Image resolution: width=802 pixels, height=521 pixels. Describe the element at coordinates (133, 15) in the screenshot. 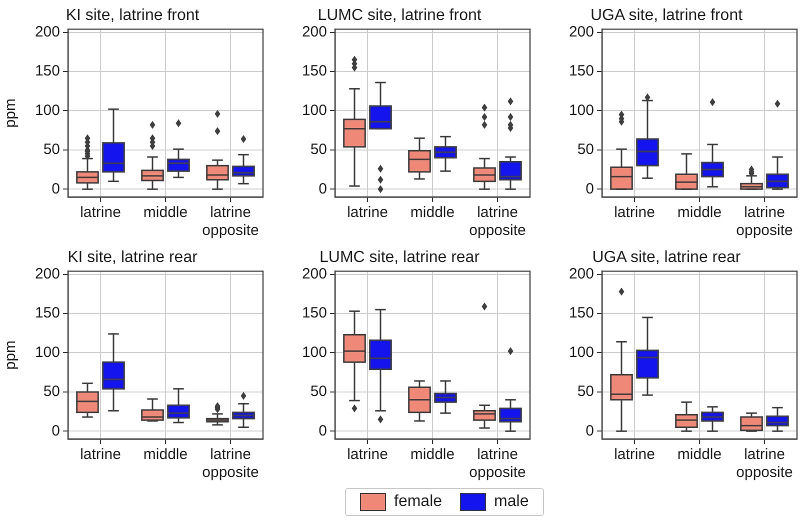

I see `chart-title: KI site, latrine front` at that location.